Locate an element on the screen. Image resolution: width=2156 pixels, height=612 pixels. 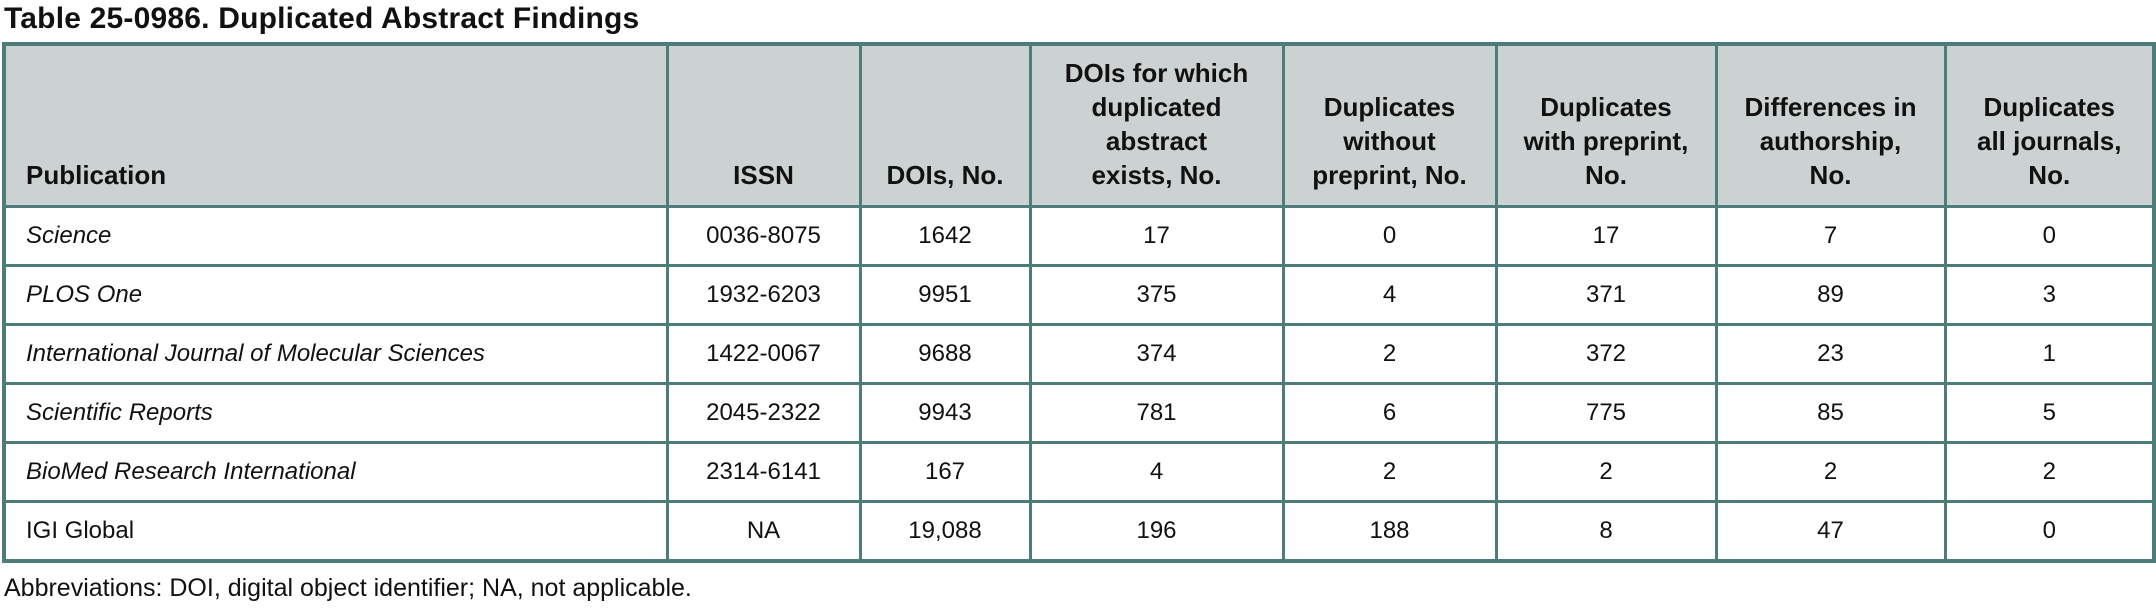
value-cell: 781 is located at coordinates (1156, 413).